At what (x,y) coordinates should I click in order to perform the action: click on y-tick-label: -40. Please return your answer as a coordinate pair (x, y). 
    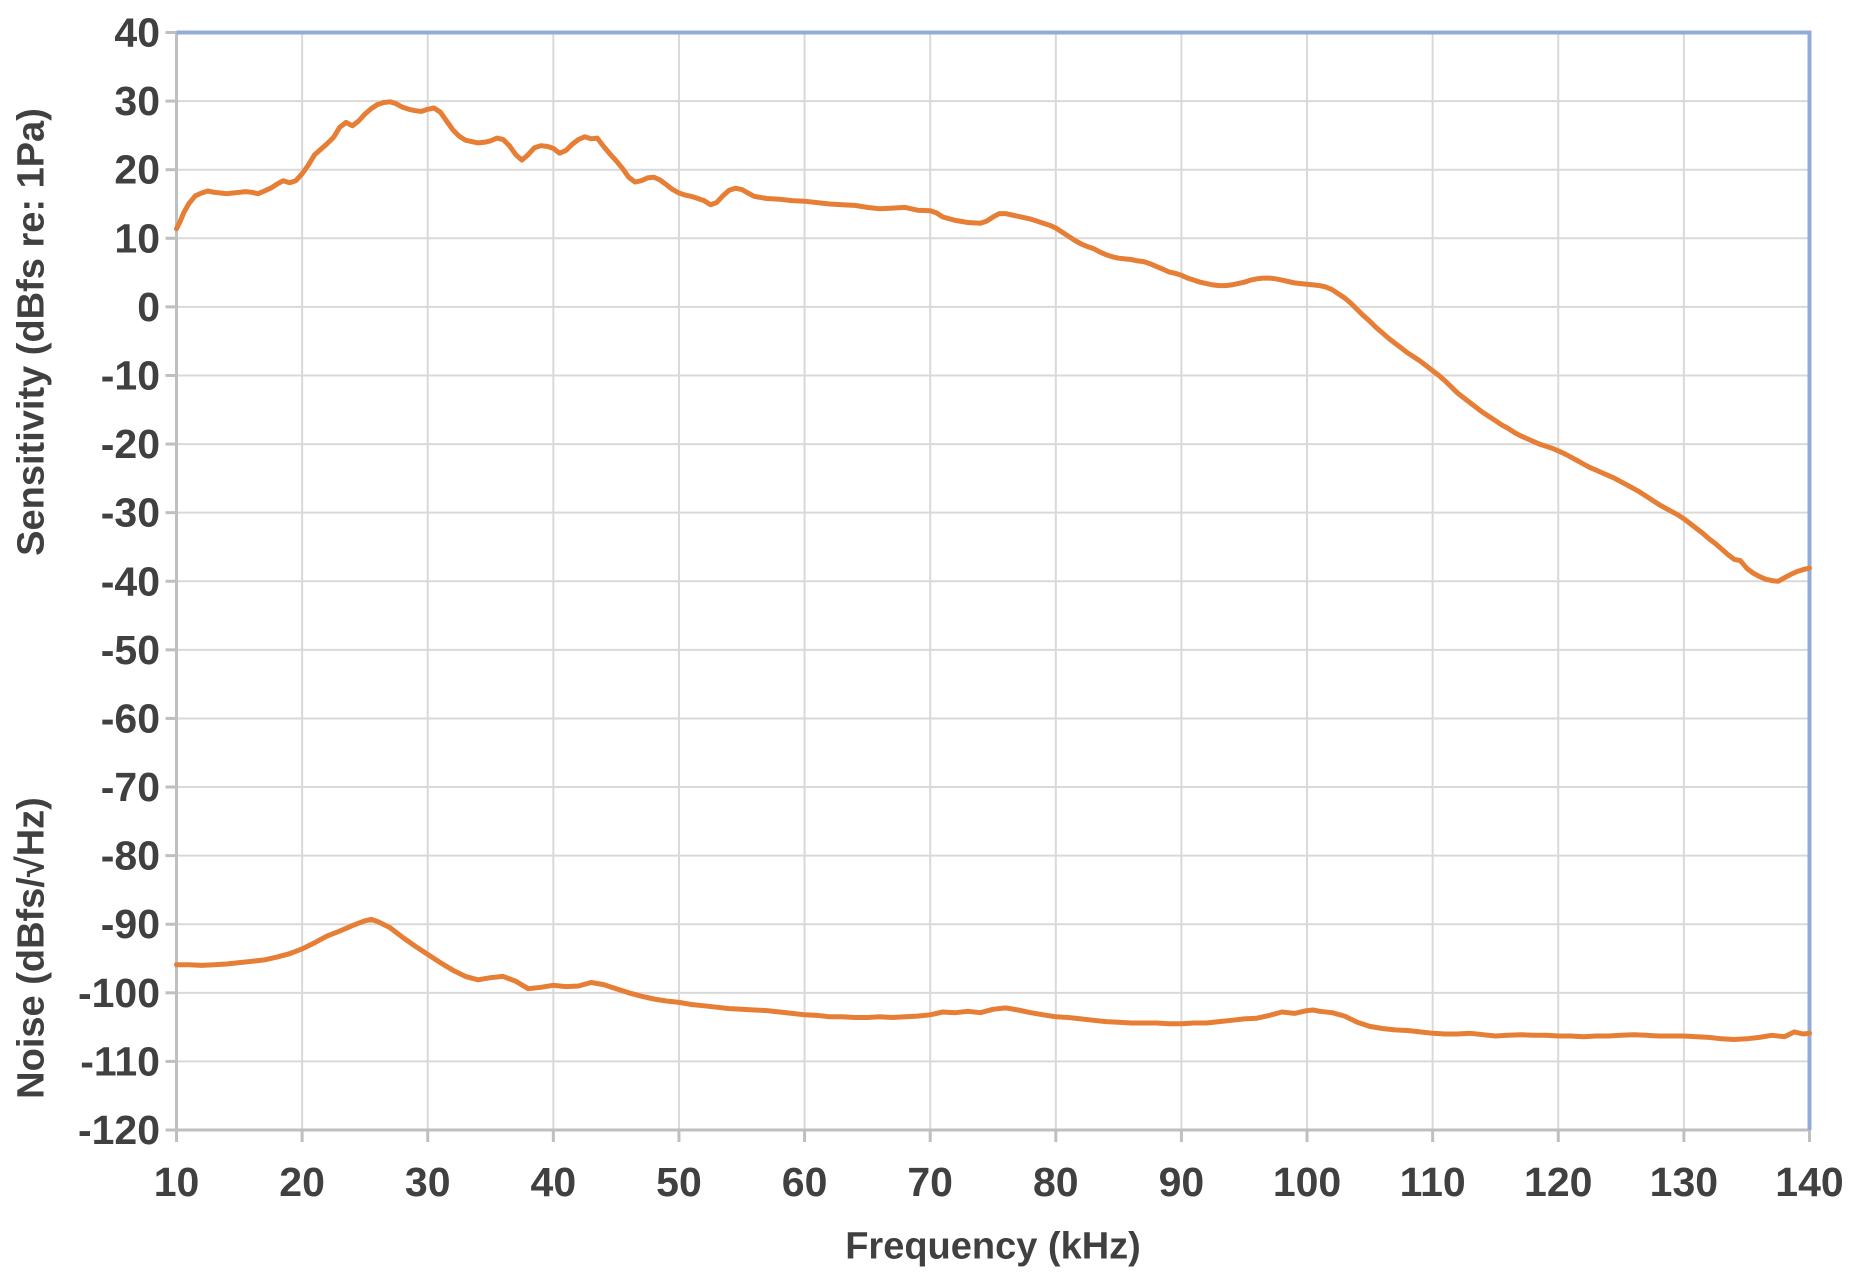
    Looking at the image, I should click on (130, 581).